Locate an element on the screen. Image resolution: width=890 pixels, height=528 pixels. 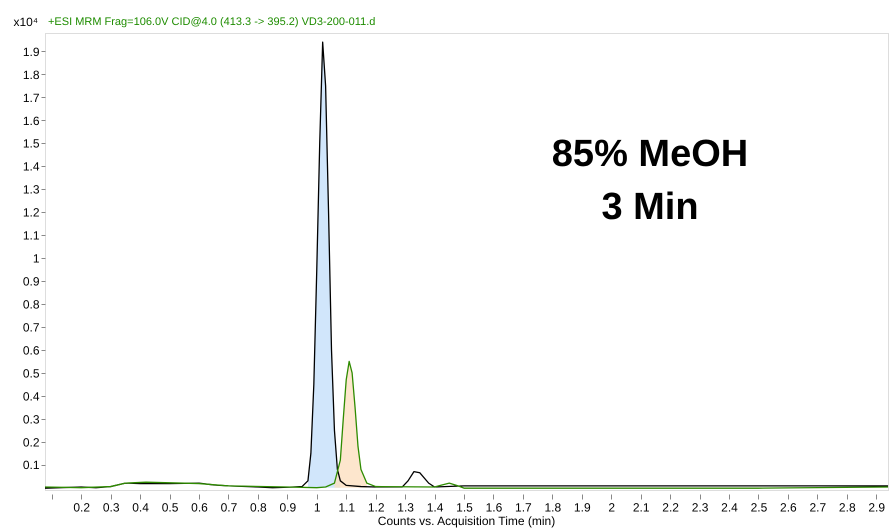
y-tick-label: 1.3 is located at coordinates (31, 189).